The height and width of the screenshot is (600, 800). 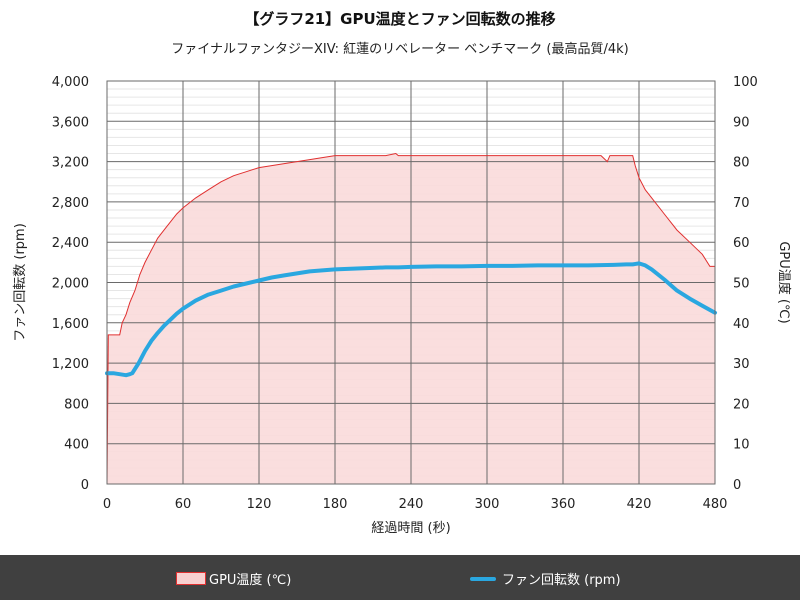 What do you see at coordinates (741, 364) in the screenshot?
I see `y2-tick-label: 30` at bounding box center [741, 364].